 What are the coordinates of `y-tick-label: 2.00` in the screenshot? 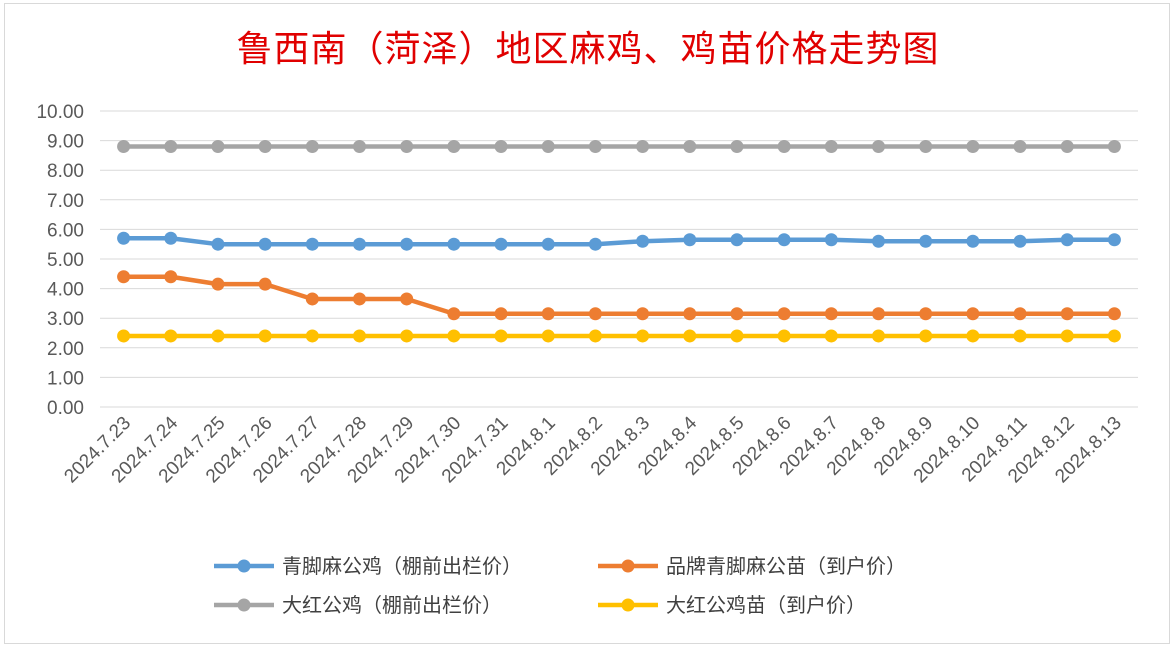 It's located at (65, 349).